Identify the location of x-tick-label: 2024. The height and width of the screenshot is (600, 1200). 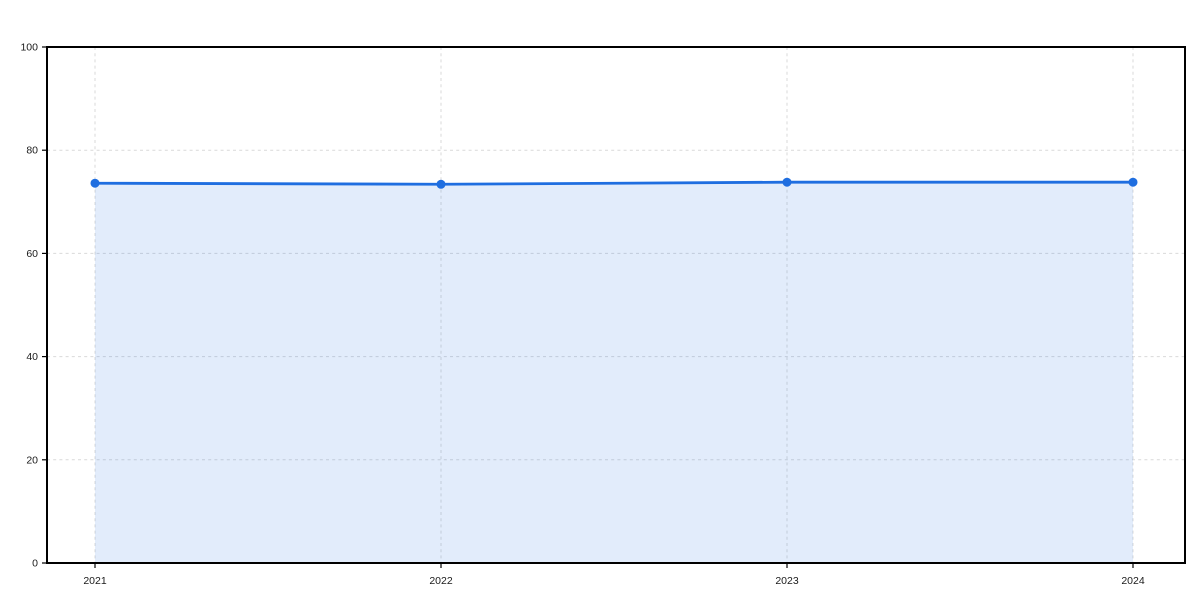
(1133, 581).